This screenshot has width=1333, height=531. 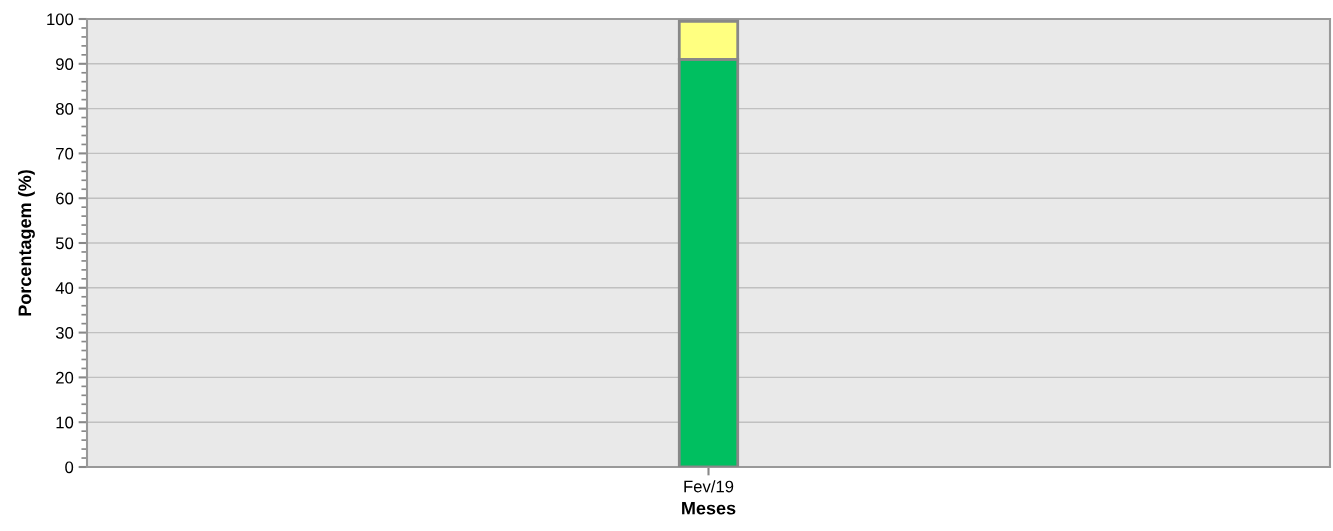 What do you see at coordinates (709, 508) in the screenshot?
I see `x-axis-title: Meses` at bounding box center [709, 508].